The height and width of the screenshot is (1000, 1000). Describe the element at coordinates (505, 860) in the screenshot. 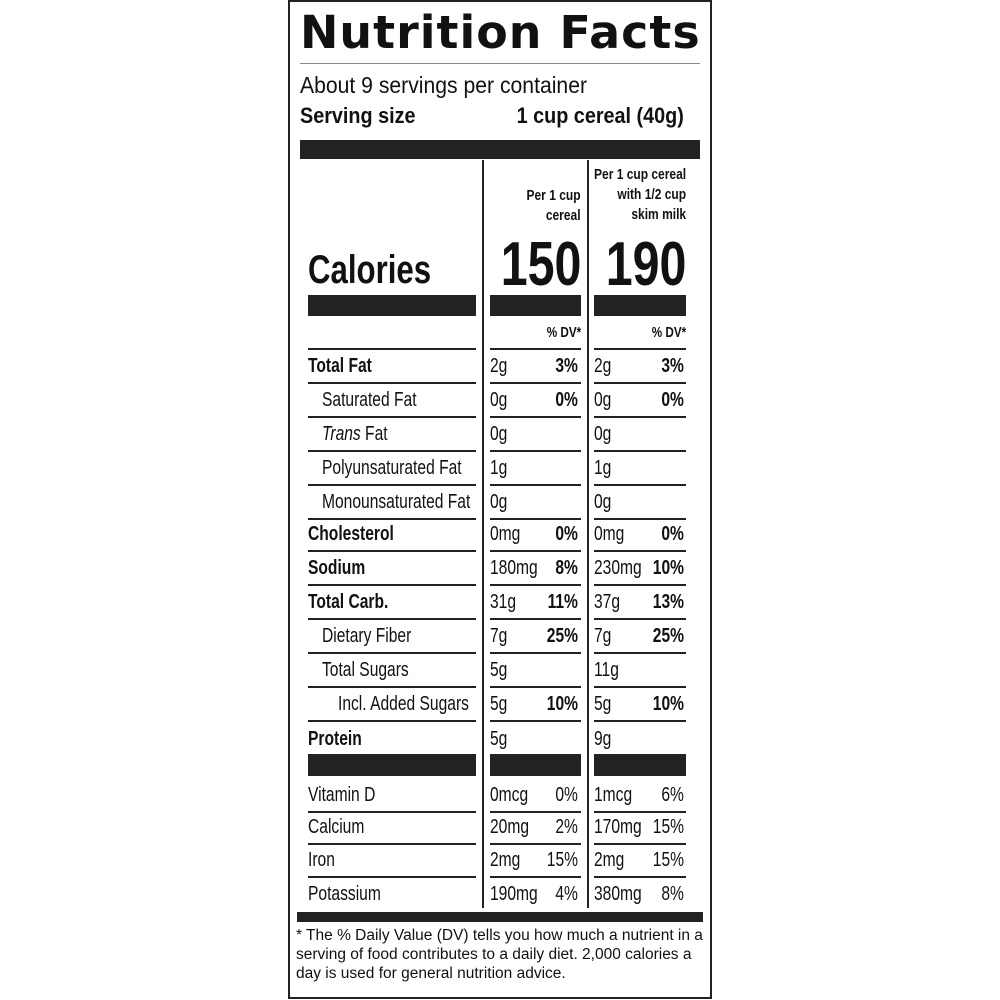

I see `amount-cereal: 2mg` at that location.